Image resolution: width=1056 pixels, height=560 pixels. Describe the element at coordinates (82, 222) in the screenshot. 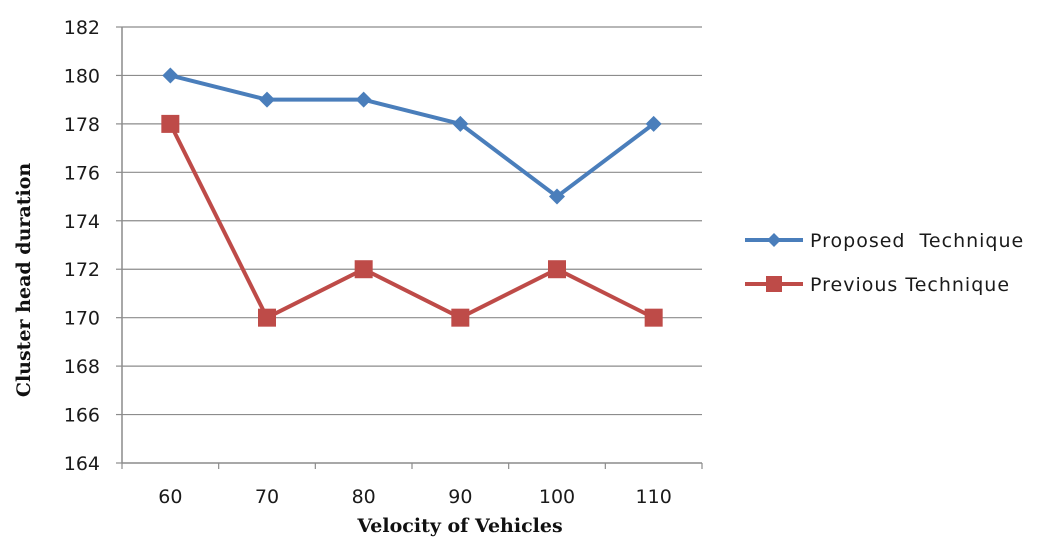

I see `y-tick-label: 174` at that location.